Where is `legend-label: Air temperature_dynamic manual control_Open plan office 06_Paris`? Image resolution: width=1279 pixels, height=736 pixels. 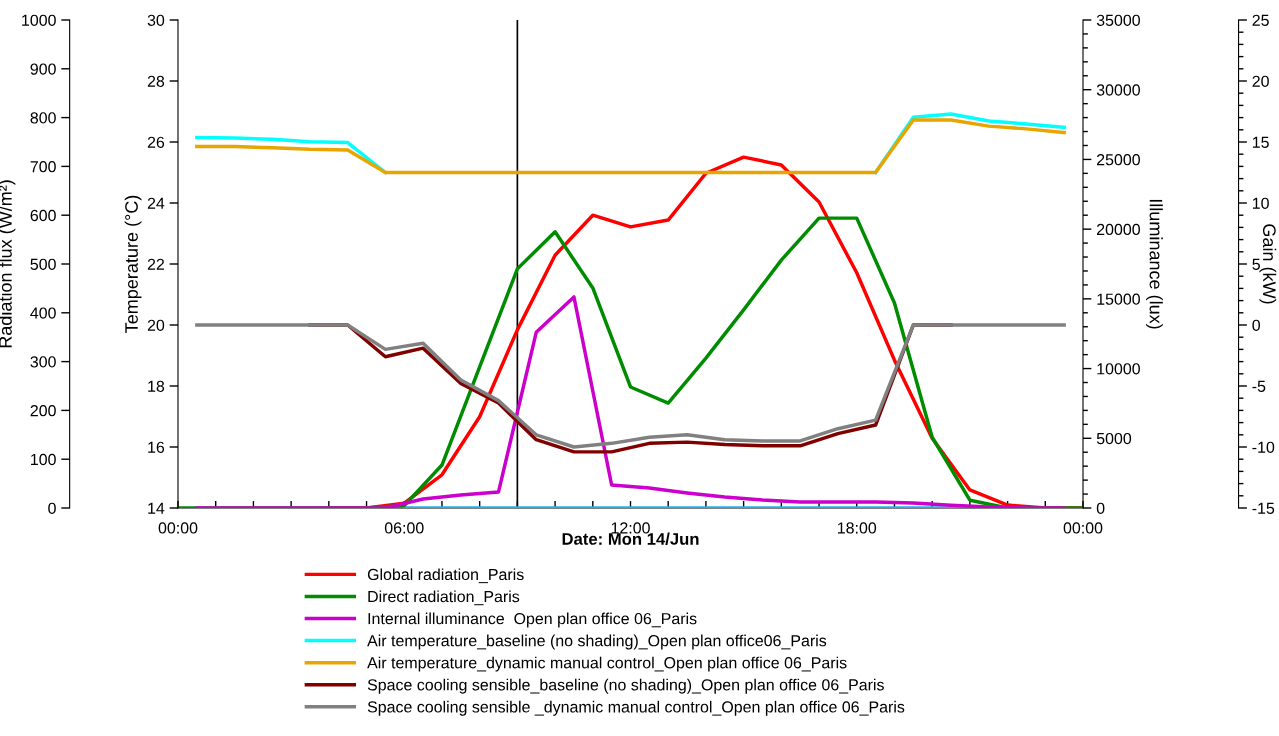 legend-label: Air temperature_dynamic manual control_Open plan office 06_Paris is located at coordinates (607, 664).